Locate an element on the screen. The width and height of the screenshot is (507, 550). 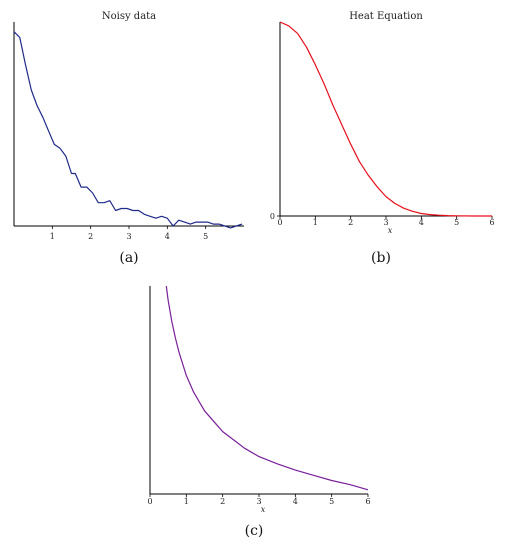
panel-label: (c) is located at coordinates (254, 531).